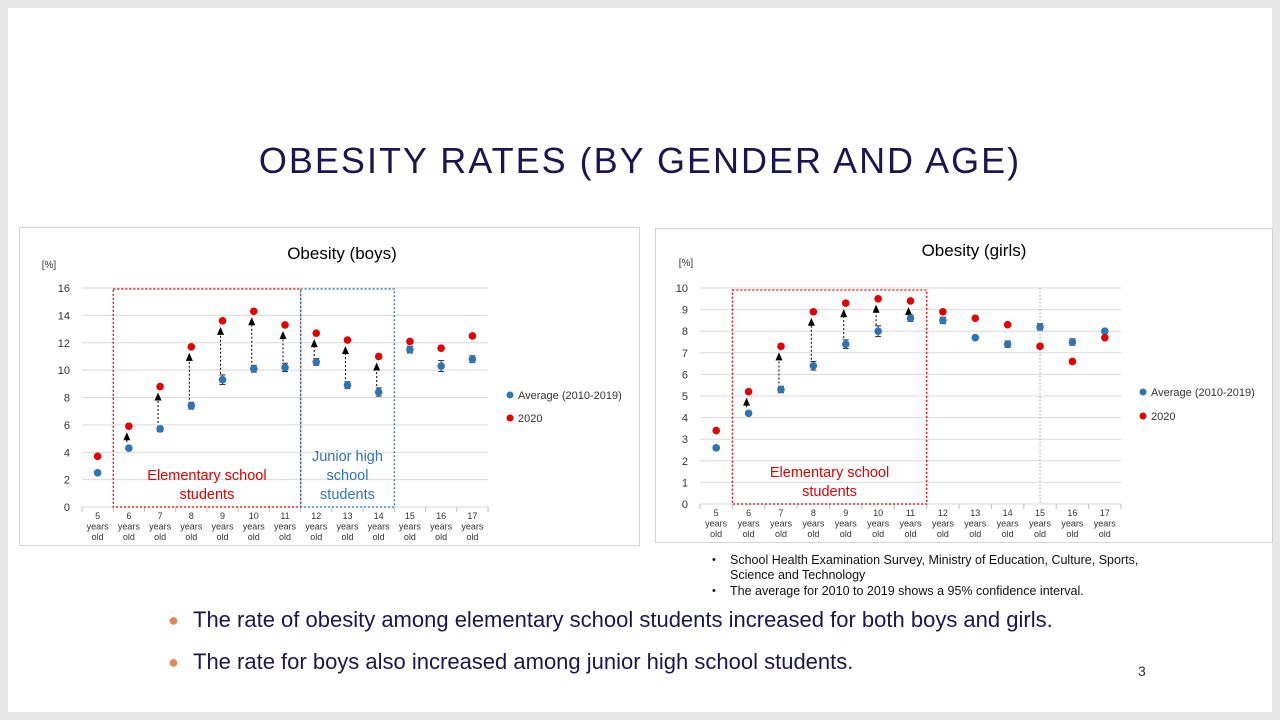  I want to click on x-tick-label: 7, so click(160, 516).